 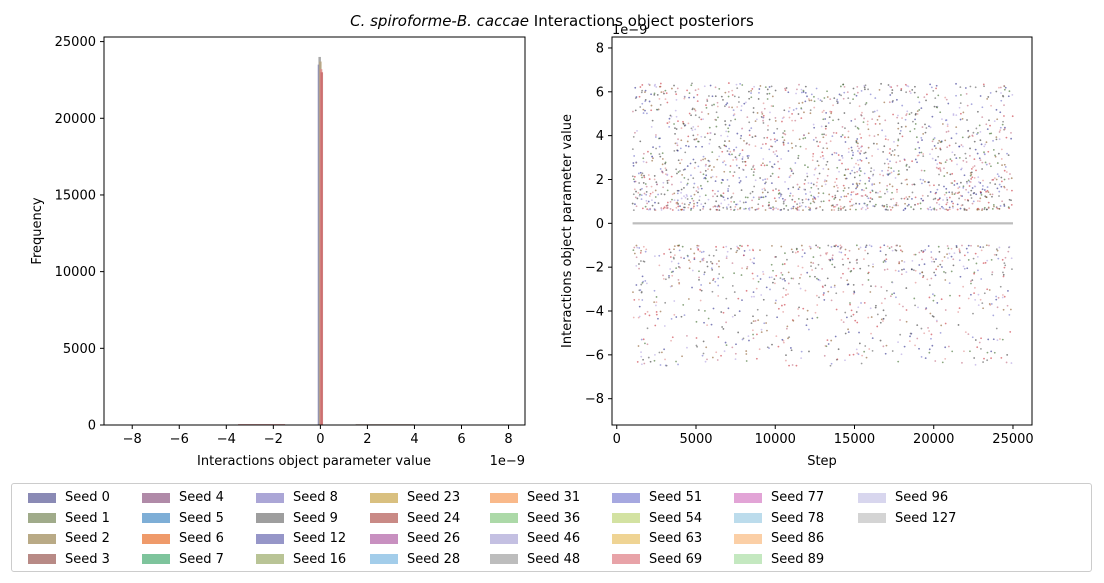 What do you see at coordinates (183, 518) in the screenshot?
I see `legend-item: Seed 5` at bounding box center [183, 518].